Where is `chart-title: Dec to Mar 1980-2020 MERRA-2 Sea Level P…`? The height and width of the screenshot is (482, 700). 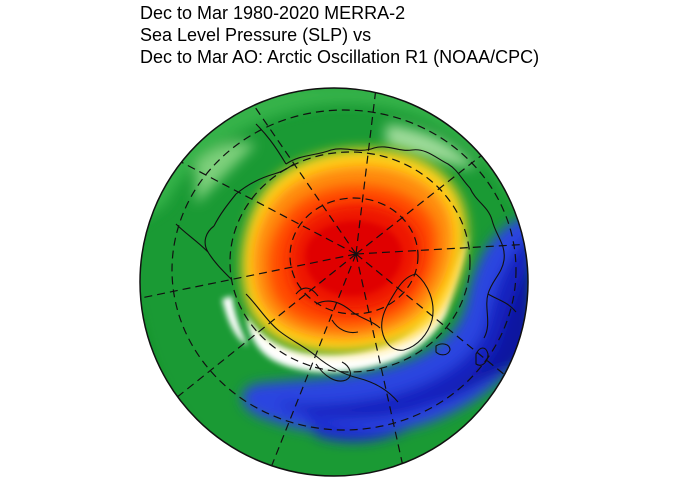 chart-title: Dec to Mar 1980-2020 MERRA-2 Sea Level P… is located at coordinates (410, 35).